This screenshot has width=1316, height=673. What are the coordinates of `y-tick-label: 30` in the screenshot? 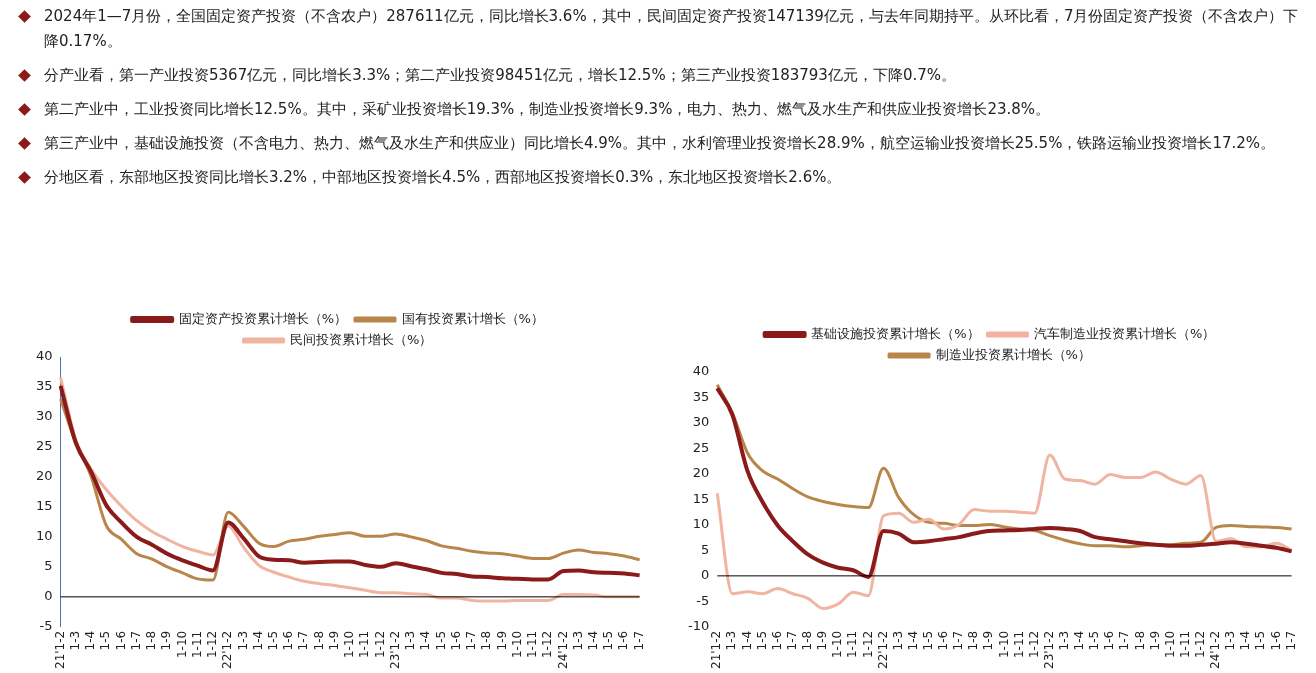 It's located at (701, 422).